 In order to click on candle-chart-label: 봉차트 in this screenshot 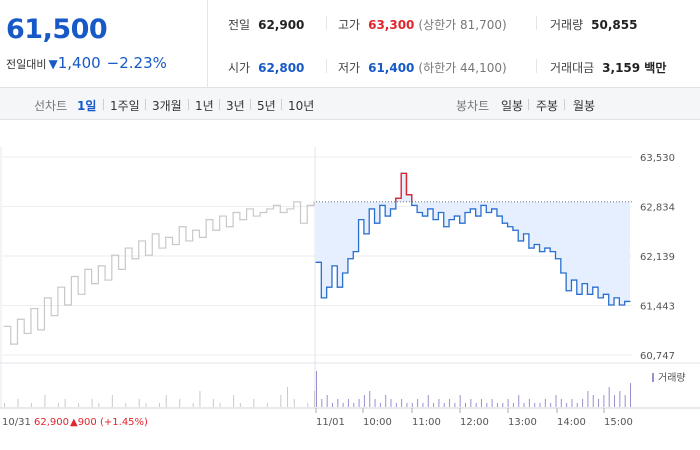, I will do `click(473, 106)`.